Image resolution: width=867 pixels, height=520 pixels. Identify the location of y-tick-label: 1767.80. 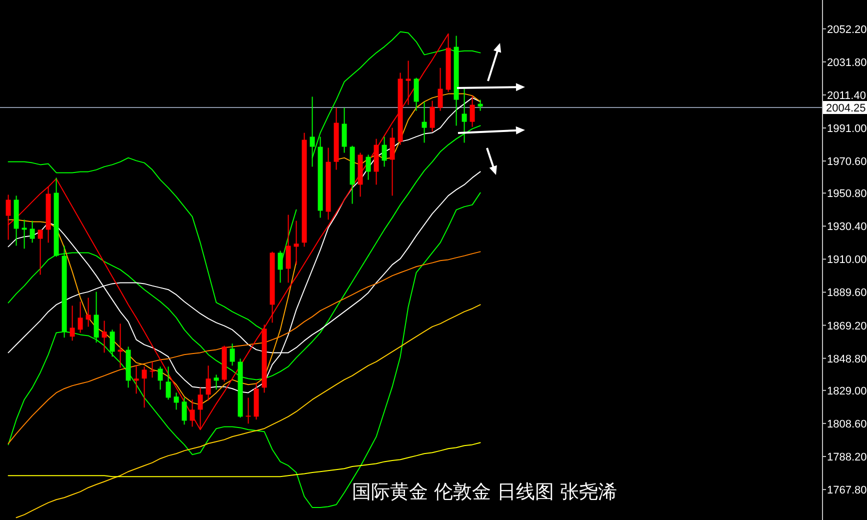
(847, 490).